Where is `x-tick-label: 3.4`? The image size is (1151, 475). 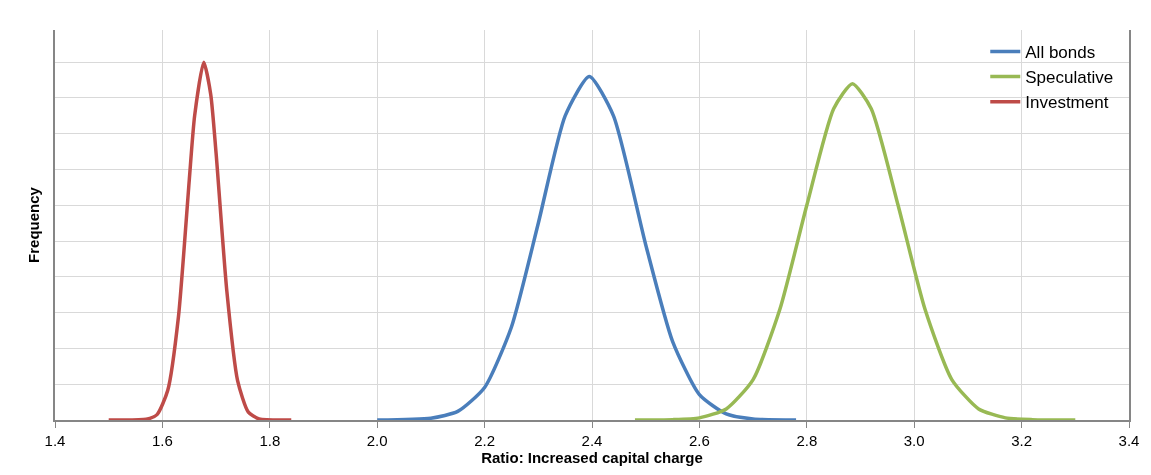
x-tick-label: 3.4 is located at coordinates (1129, 440).